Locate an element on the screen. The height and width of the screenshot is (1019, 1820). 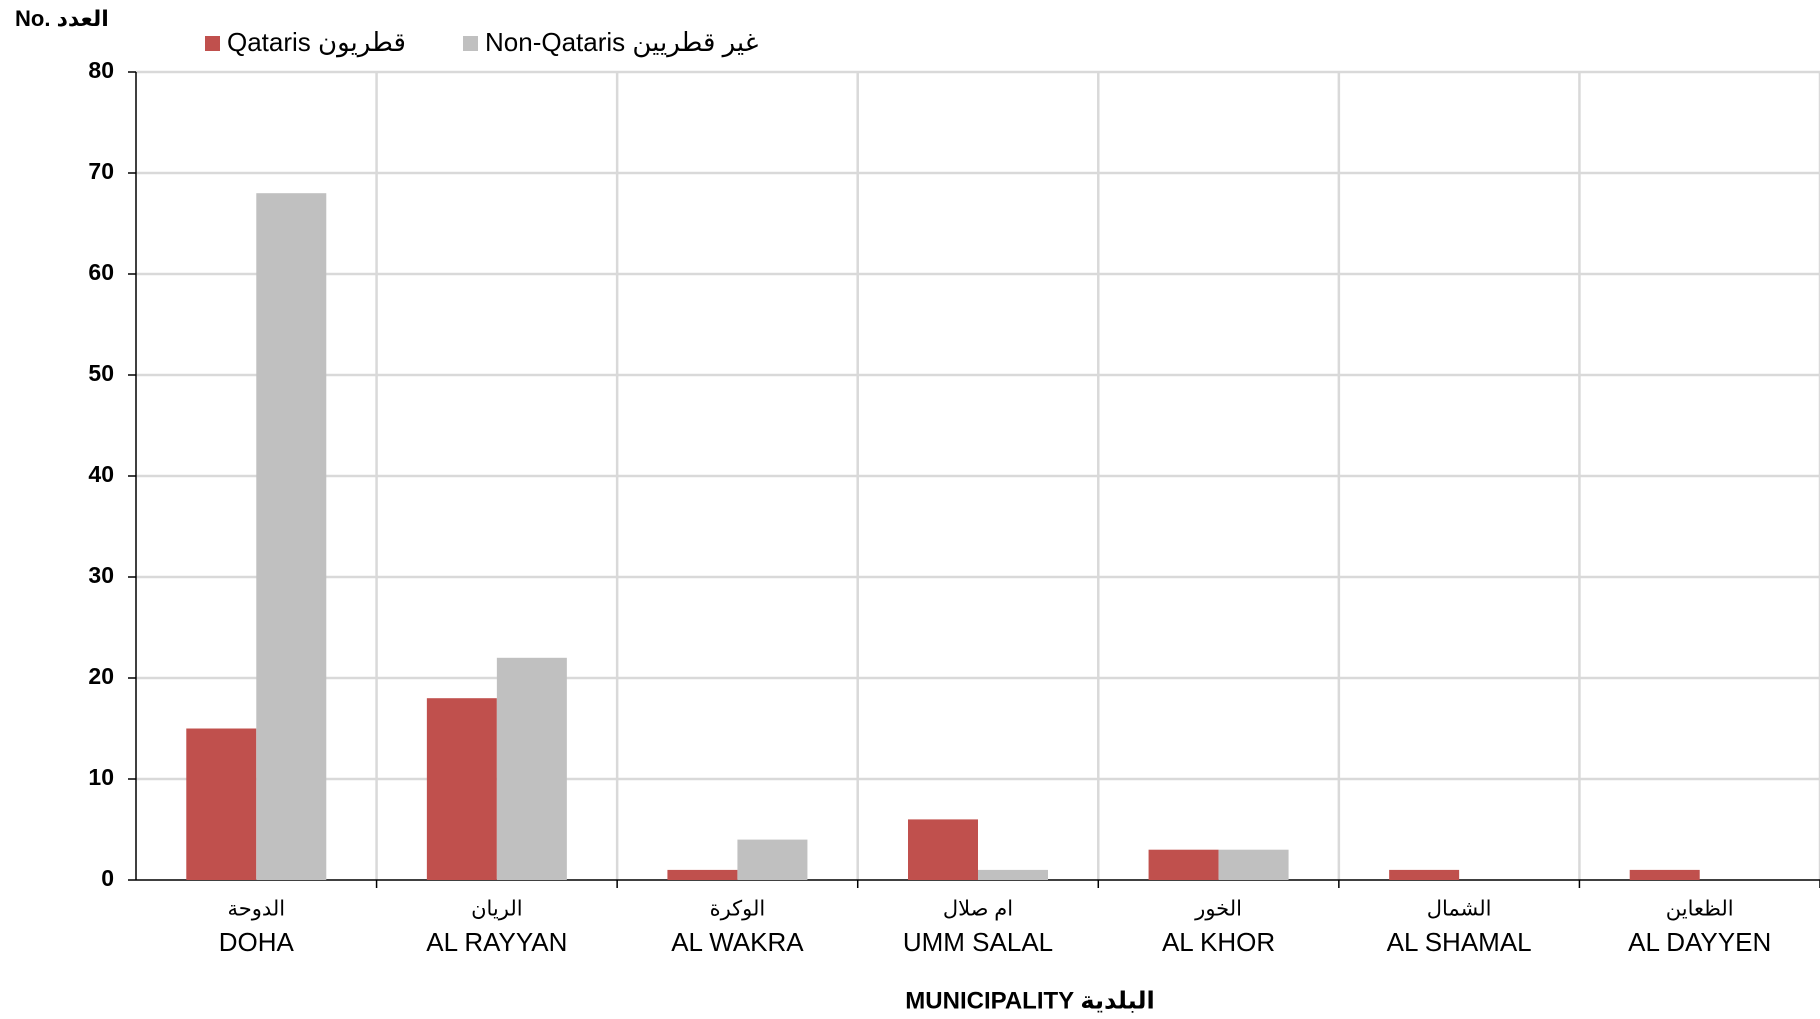
x-tick-label-ar: الخور is located at coordinates (1218, 909).